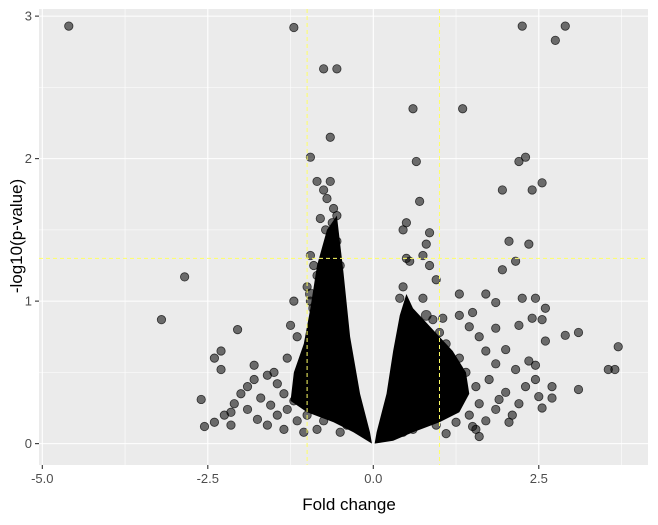  What do you see at coordinates (331, 329) in the screenshot?
I see `dense-points-left` at bounding box center [331, 329].